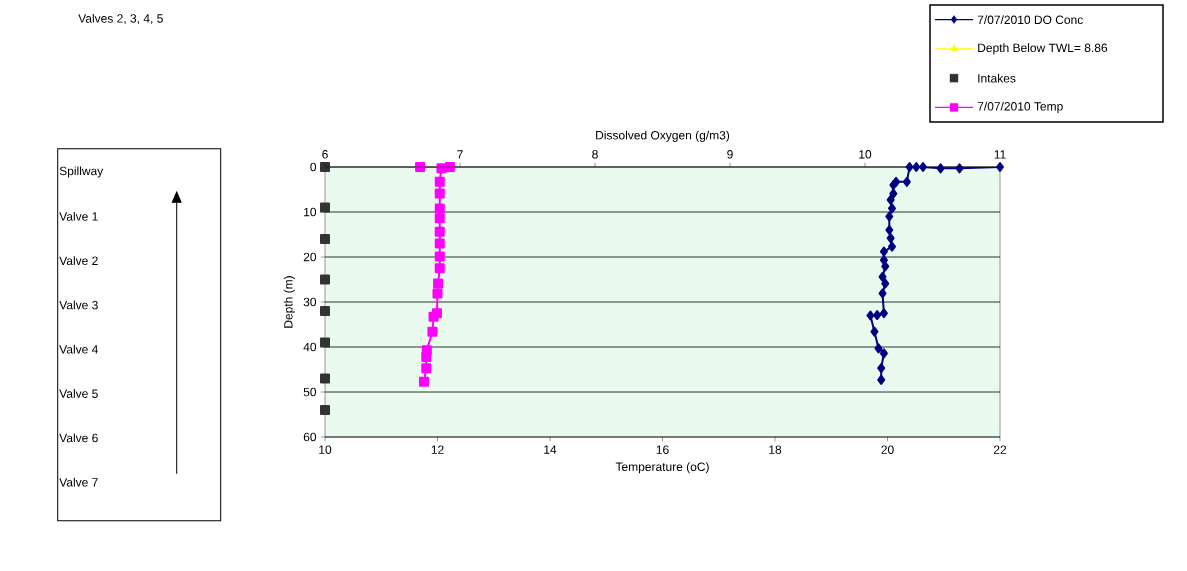 This screenshot has height=571, width=1187. Describe the element at coordinates (887, 449) in the screenshot. I see `x-tick-label: 20` at that location.